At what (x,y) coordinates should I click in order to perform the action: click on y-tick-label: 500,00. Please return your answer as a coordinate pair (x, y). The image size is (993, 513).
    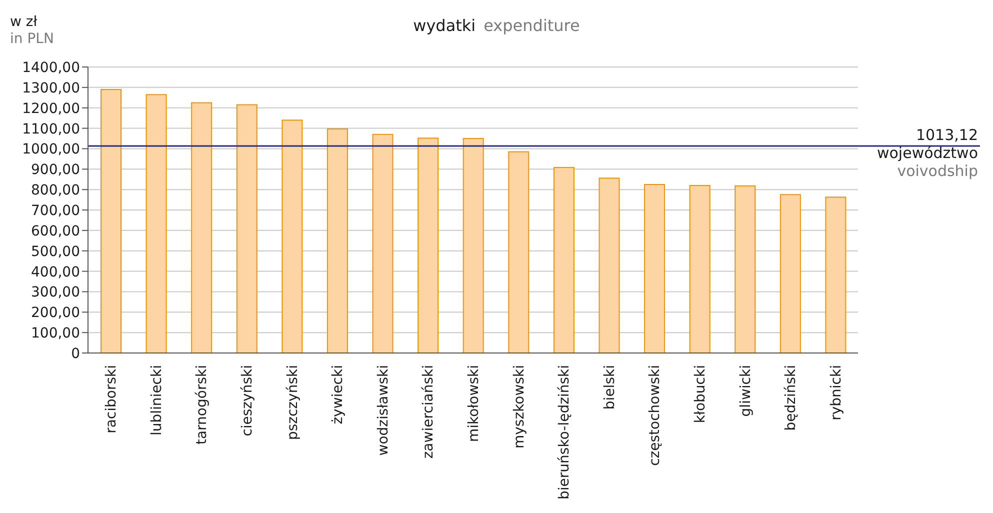
    Looking at the image, I should click on (55, 252).